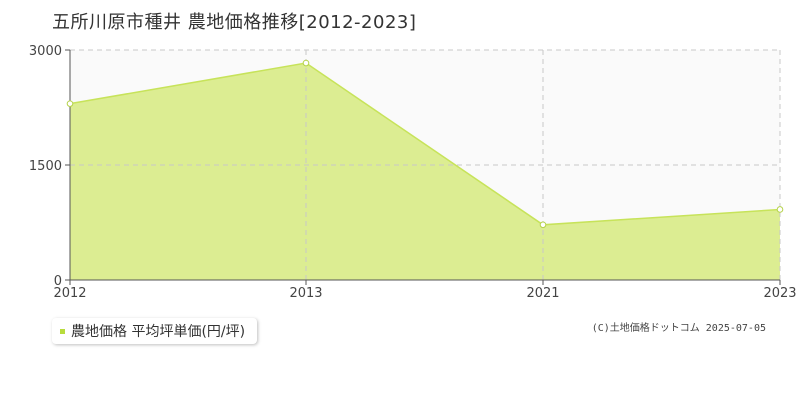 The height and width of the screenshot is (400, 800). I want to click on legend-swatch-icon, so click(62, 331).